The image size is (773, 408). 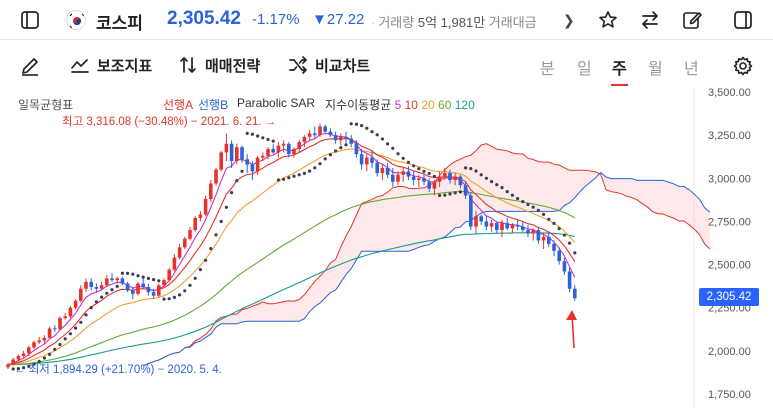 I want to click on y-tick-label: 2,500.00, so click(x=729, y=266).